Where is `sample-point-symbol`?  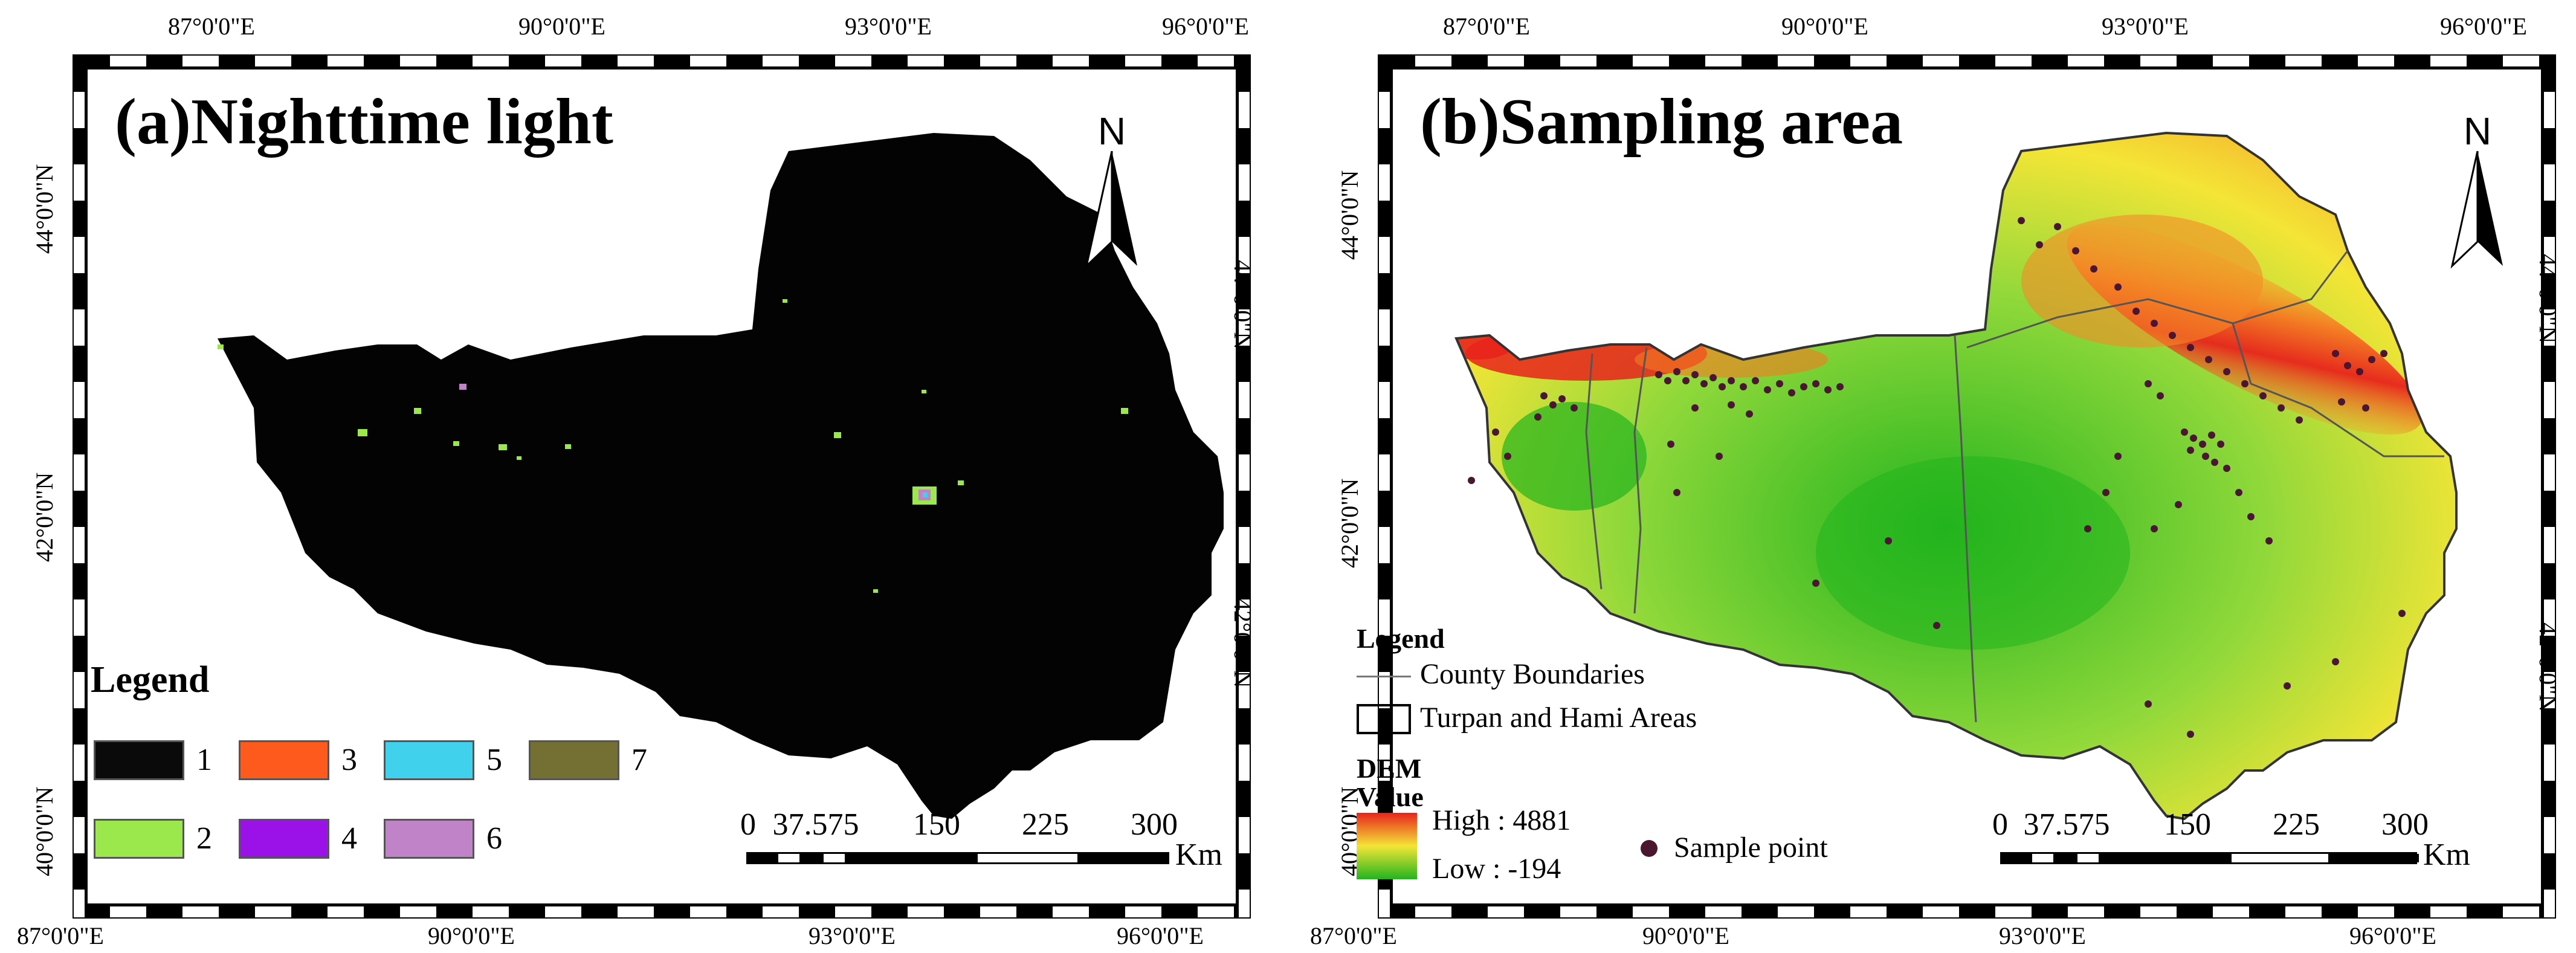 sample-point-symbol is located at coordinates (1650, 848).